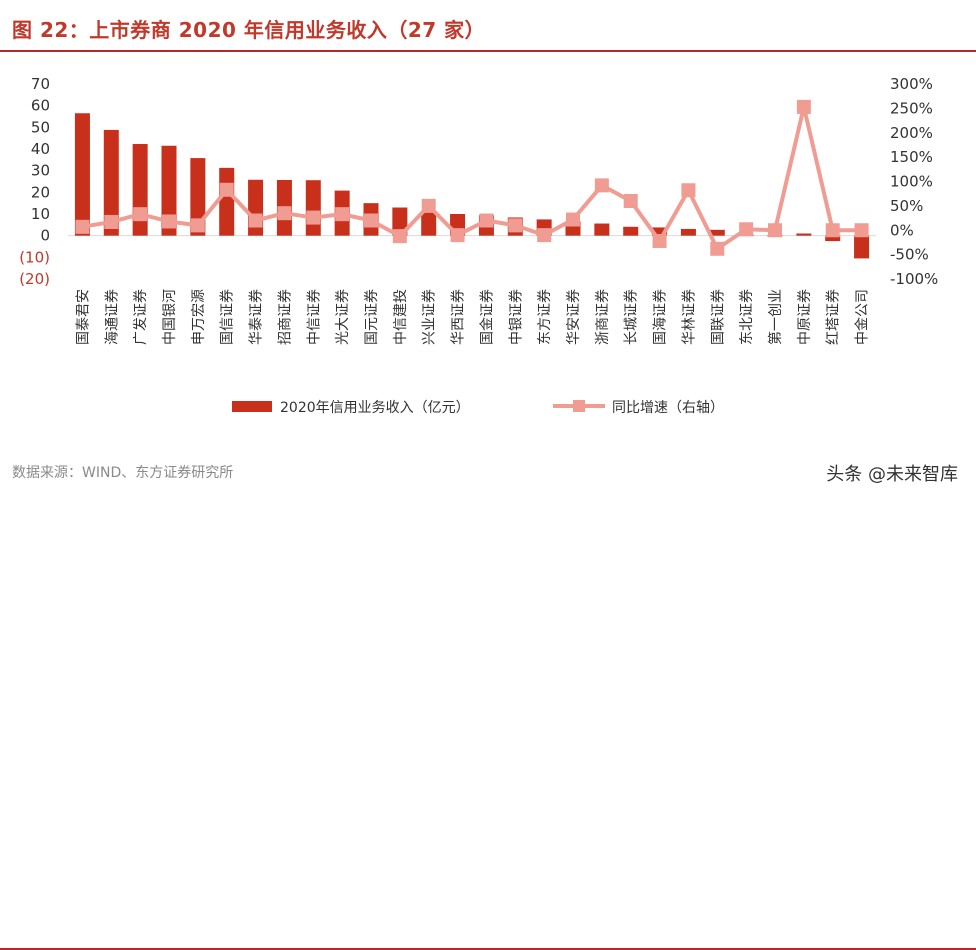 The width and height of the screenshot is (976, 950). What do you see at coordinates (747, 317) in the screenshot?
I see `category-label: 东北证券` at bounding box center [747, 317].